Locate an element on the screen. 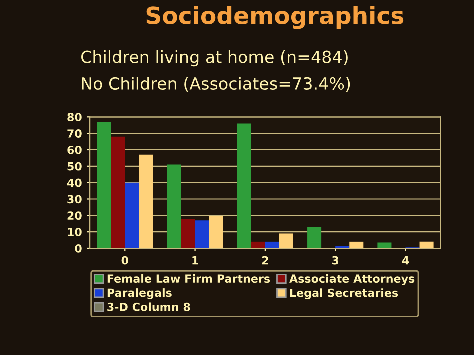 The image size is (474, 355). y-tick-label: 60 is located at coordinates (75, 150).